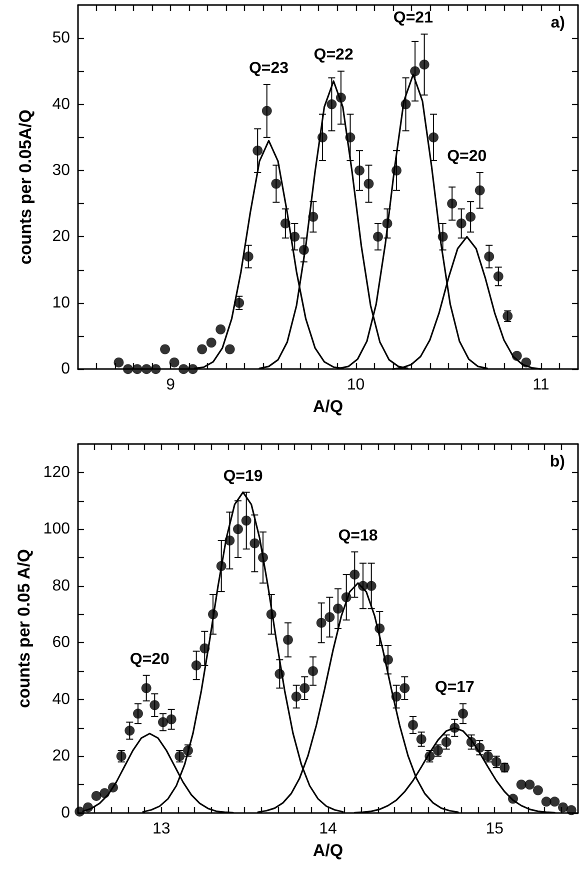 The height and width of the screenshot is (874, 581). What do you see at coordinates (268, 68) in the screenshot?
I see `annotation: Q=23` at bounding box center [268, 68].